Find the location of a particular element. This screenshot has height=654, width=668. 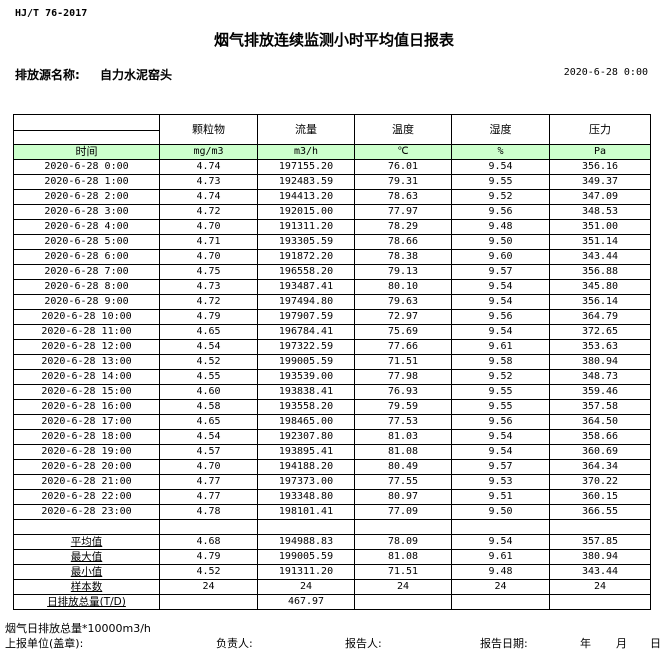

cell-temperature is located at coordinates (403, 527).